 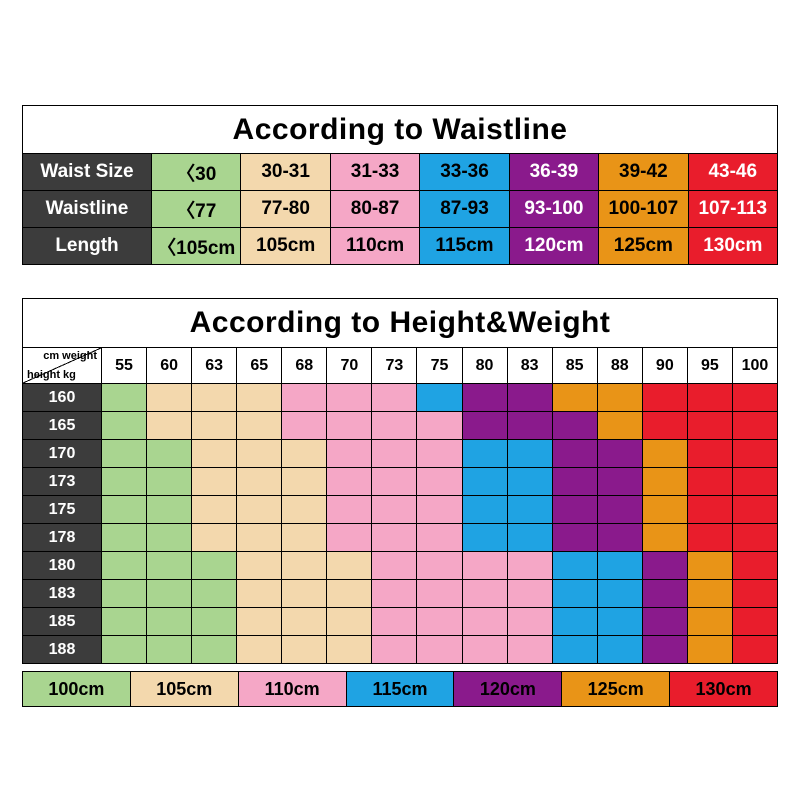 I want to click on height-header-cell: 173, so click(x=62, y=481).